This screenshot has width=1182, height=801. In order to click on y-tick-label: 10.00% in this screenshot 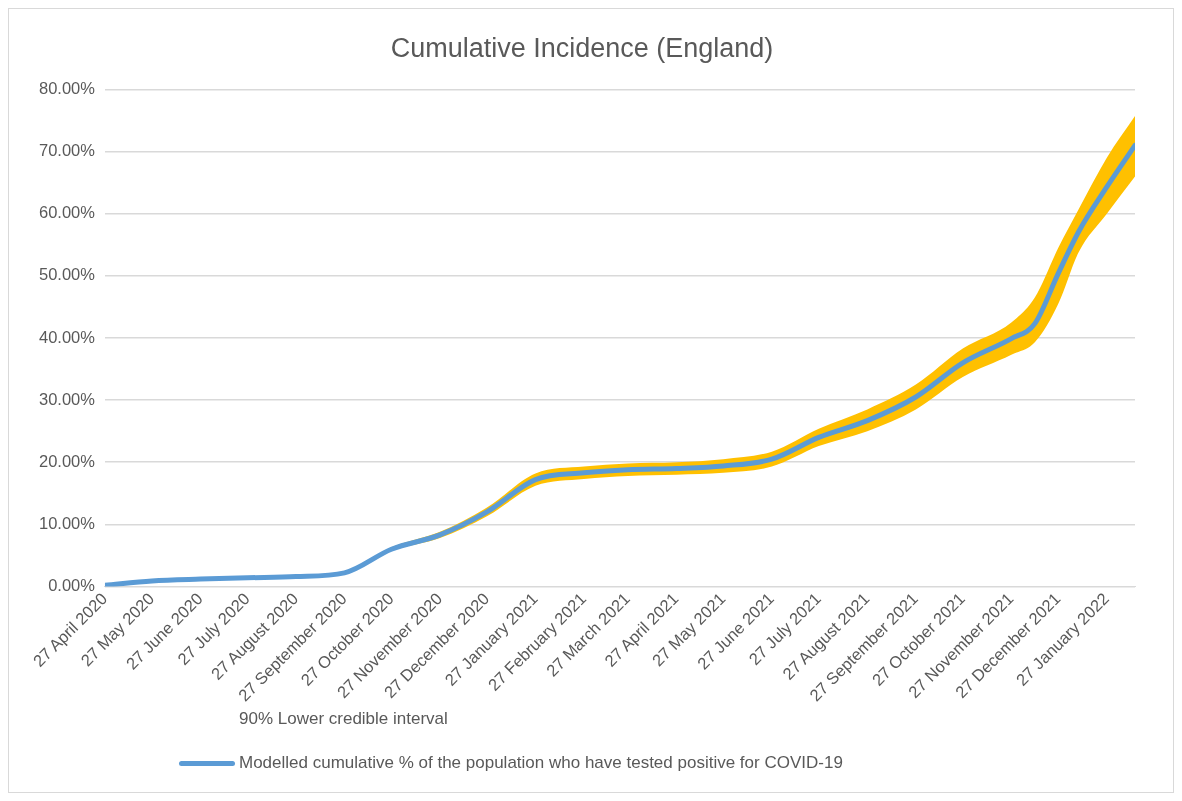, I will do `click(67, 522)`.